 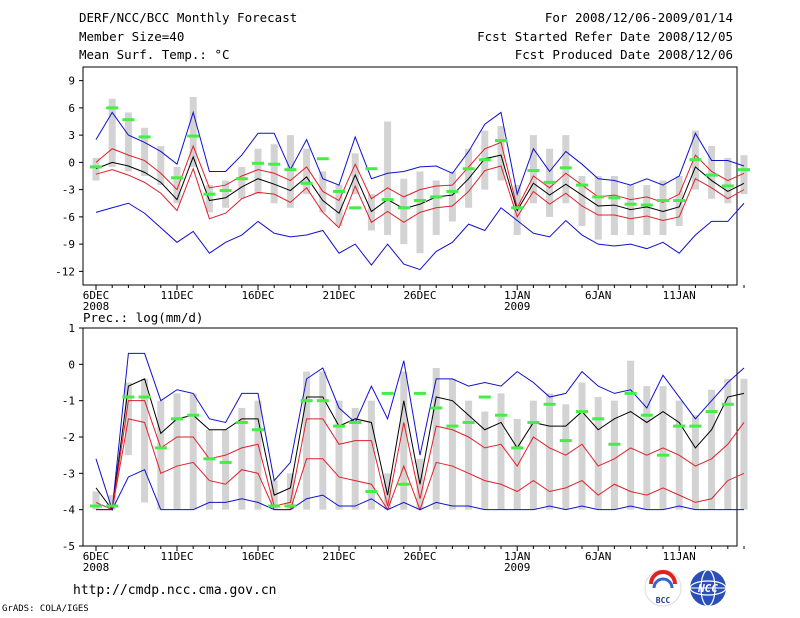 What do you see at coordinates (638, 17) in the screenshot?
I see `forecast-period: For 2008/12/06-2009/01/14` at bounding box center [638, 17].